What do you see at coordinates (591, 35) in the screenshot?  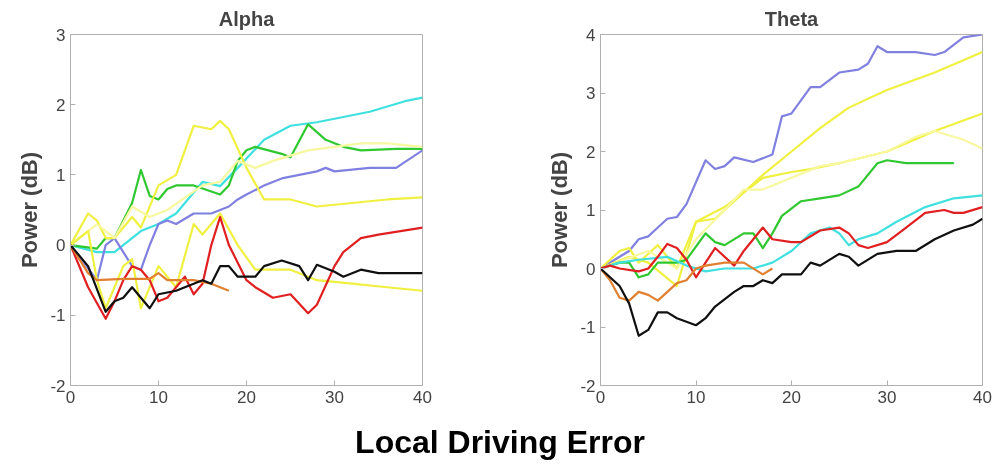 I see `y-tick-label: 4` at bounding box center [591, 35].